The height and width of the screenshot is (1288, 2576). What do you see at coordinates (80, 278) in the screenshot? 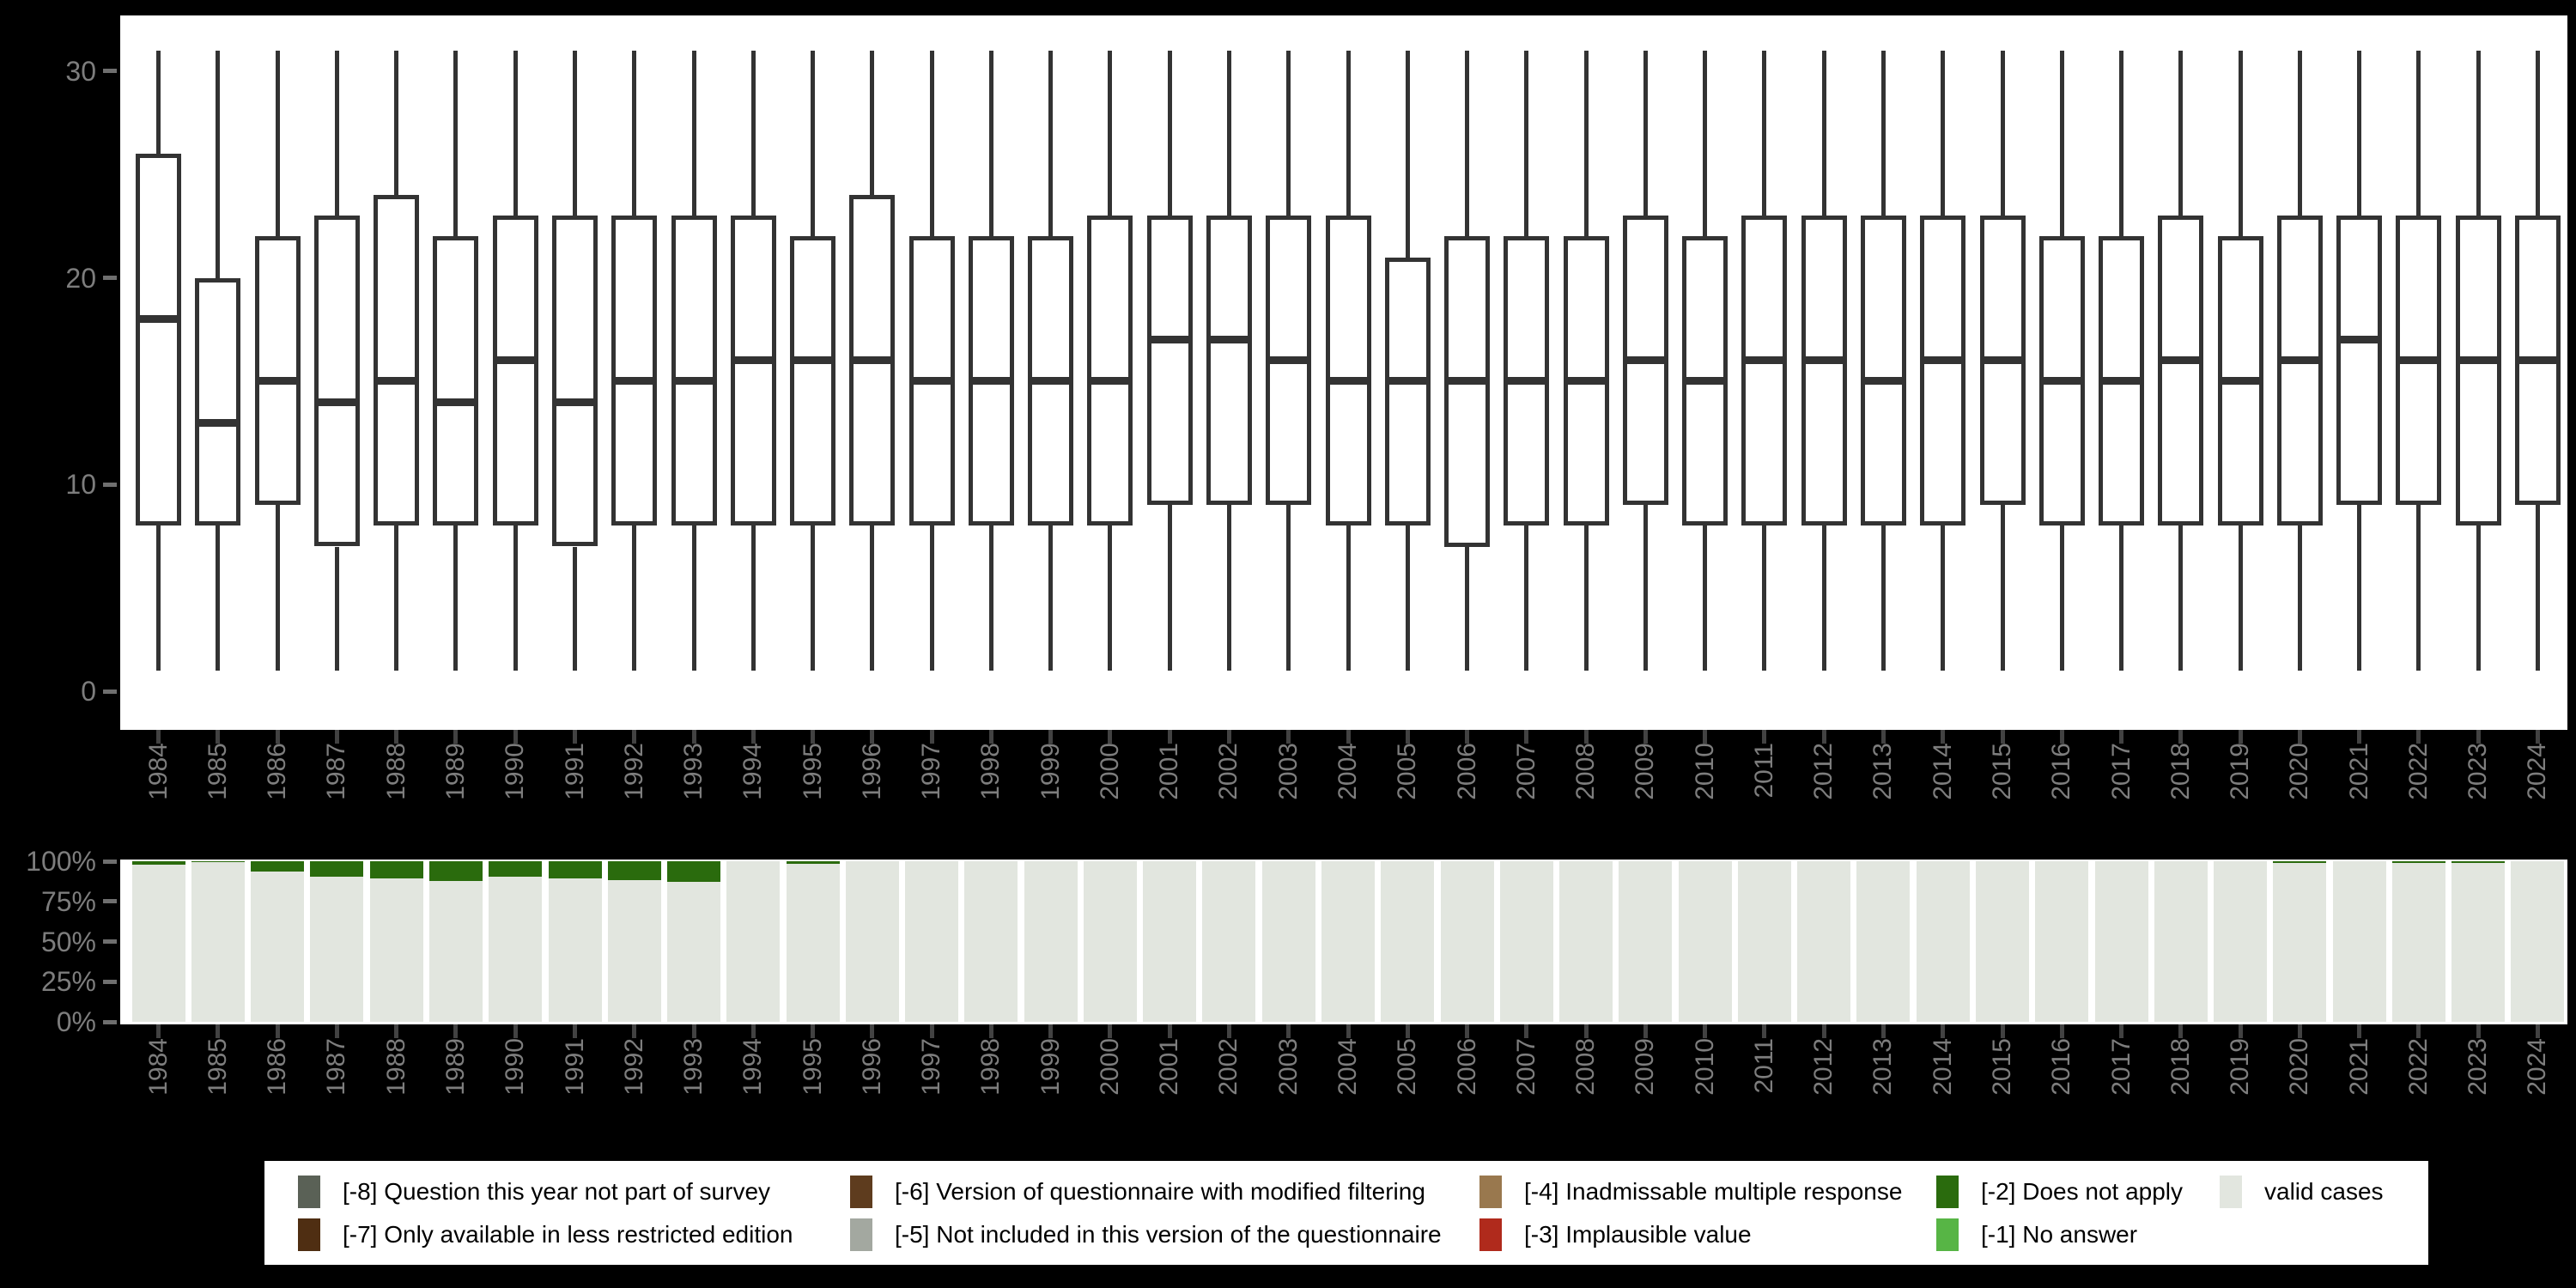
I see `y-axis-tick-label: 20` at bounding box center [80, 278].